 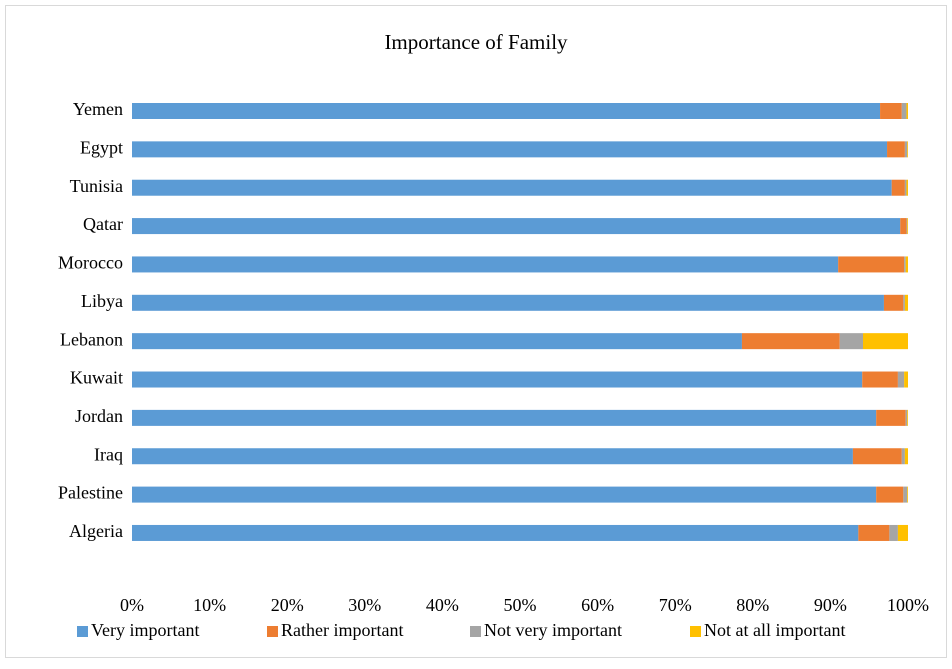 I want to click on x-tick-label: 0%, so click(x=132, y=605).